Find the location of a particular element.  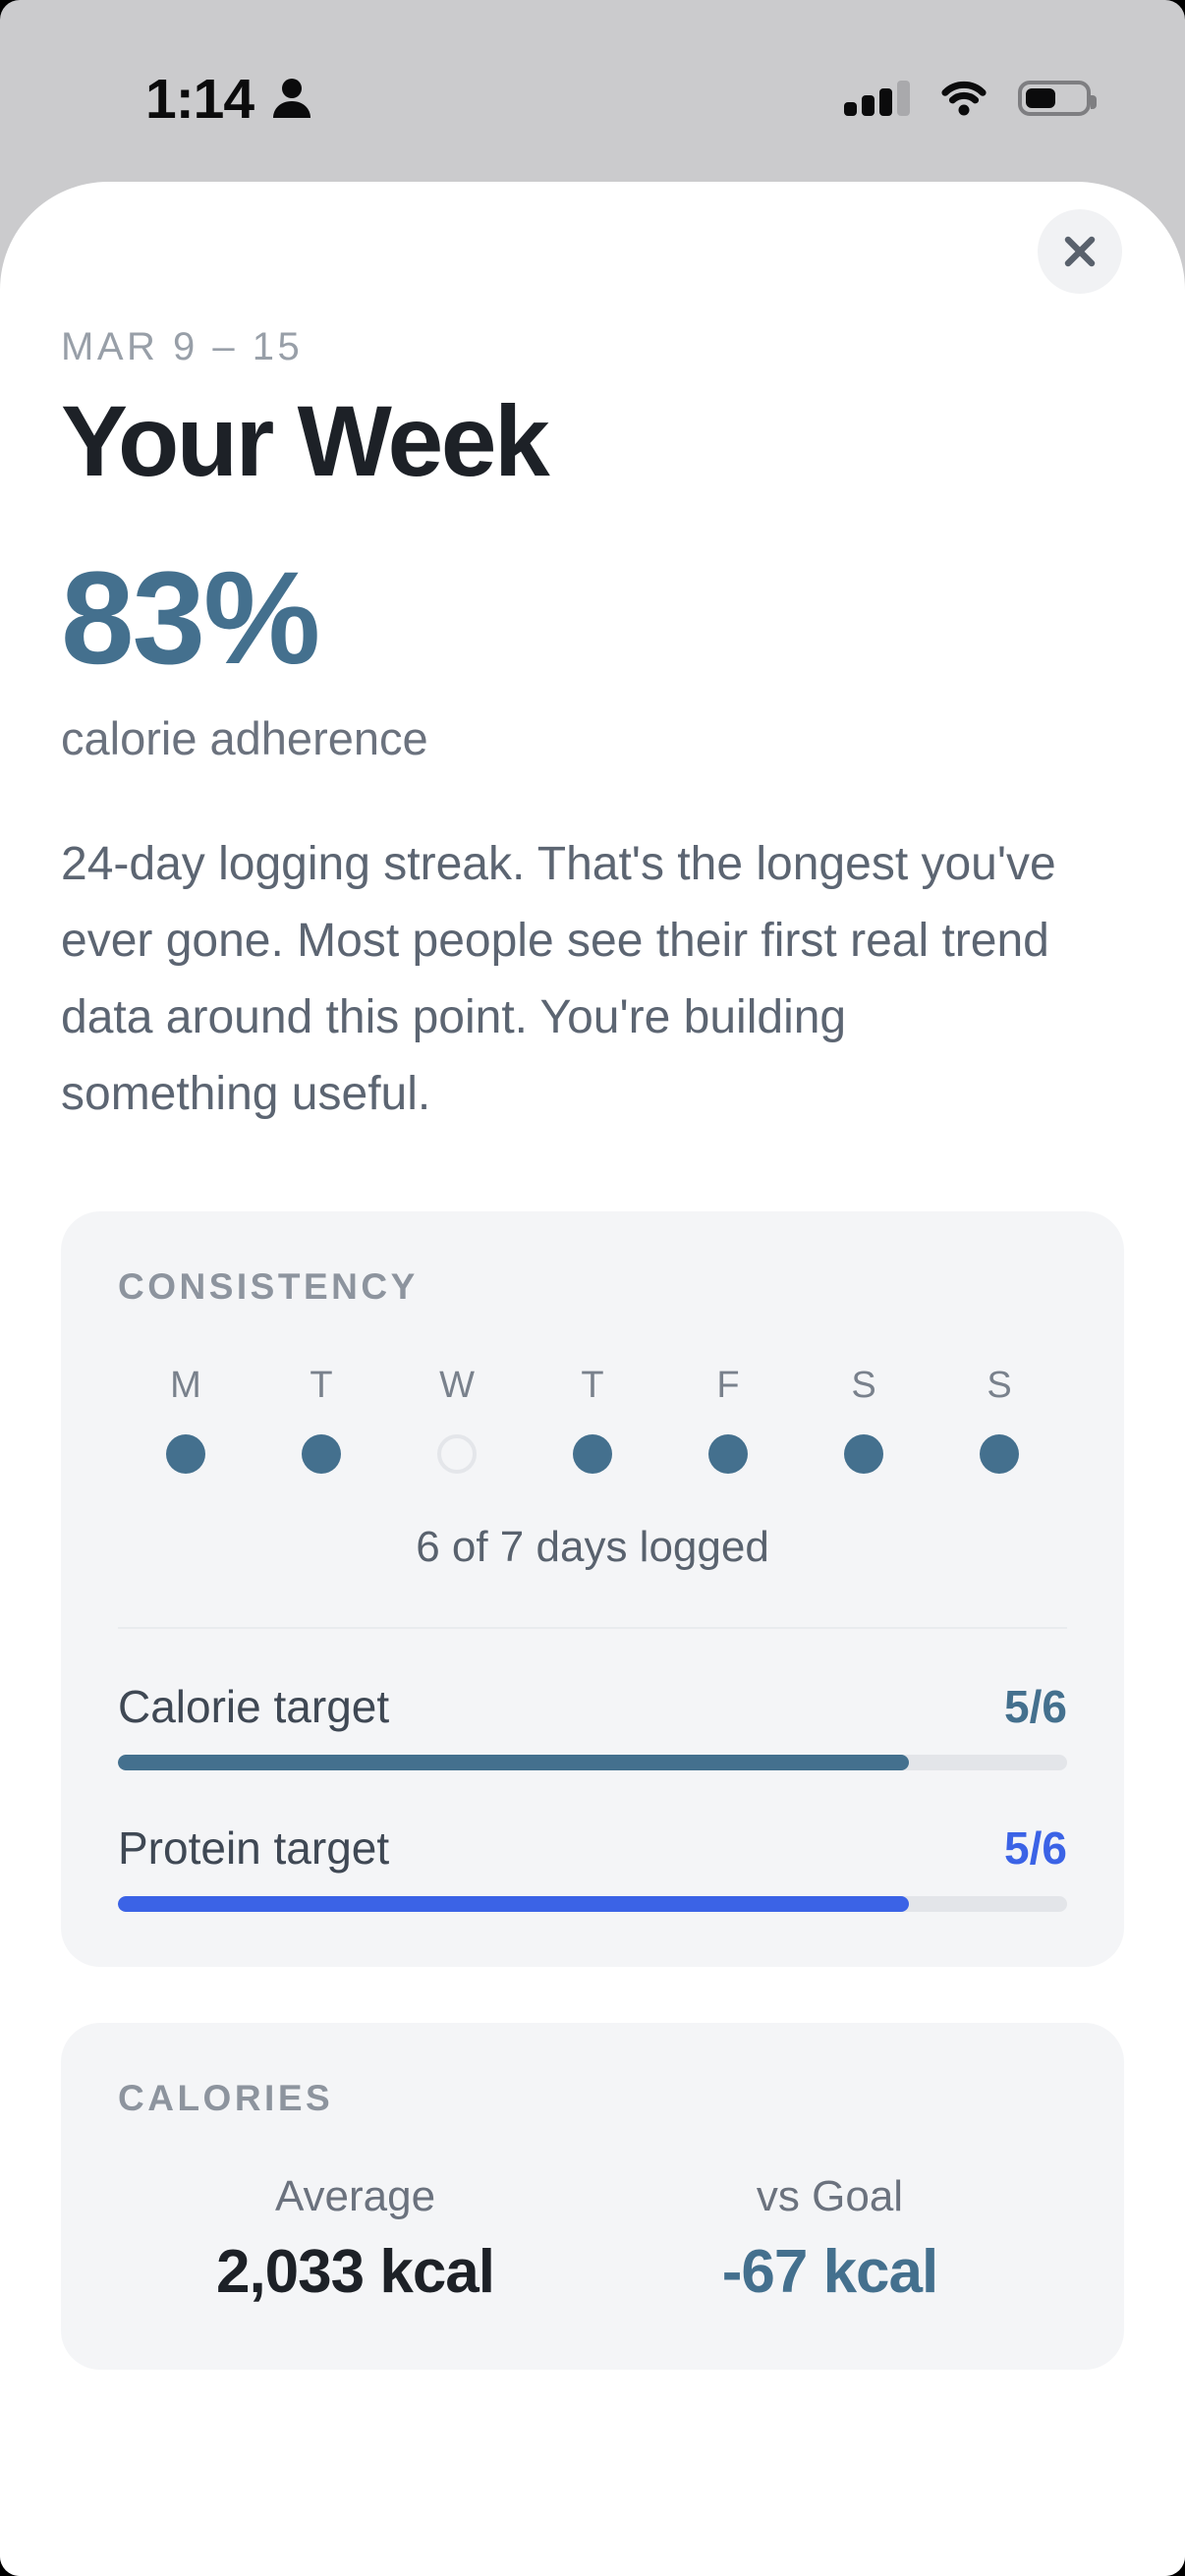

calorie-target-row: Calorie target 5/6 is located at coordinates (592, 1725).